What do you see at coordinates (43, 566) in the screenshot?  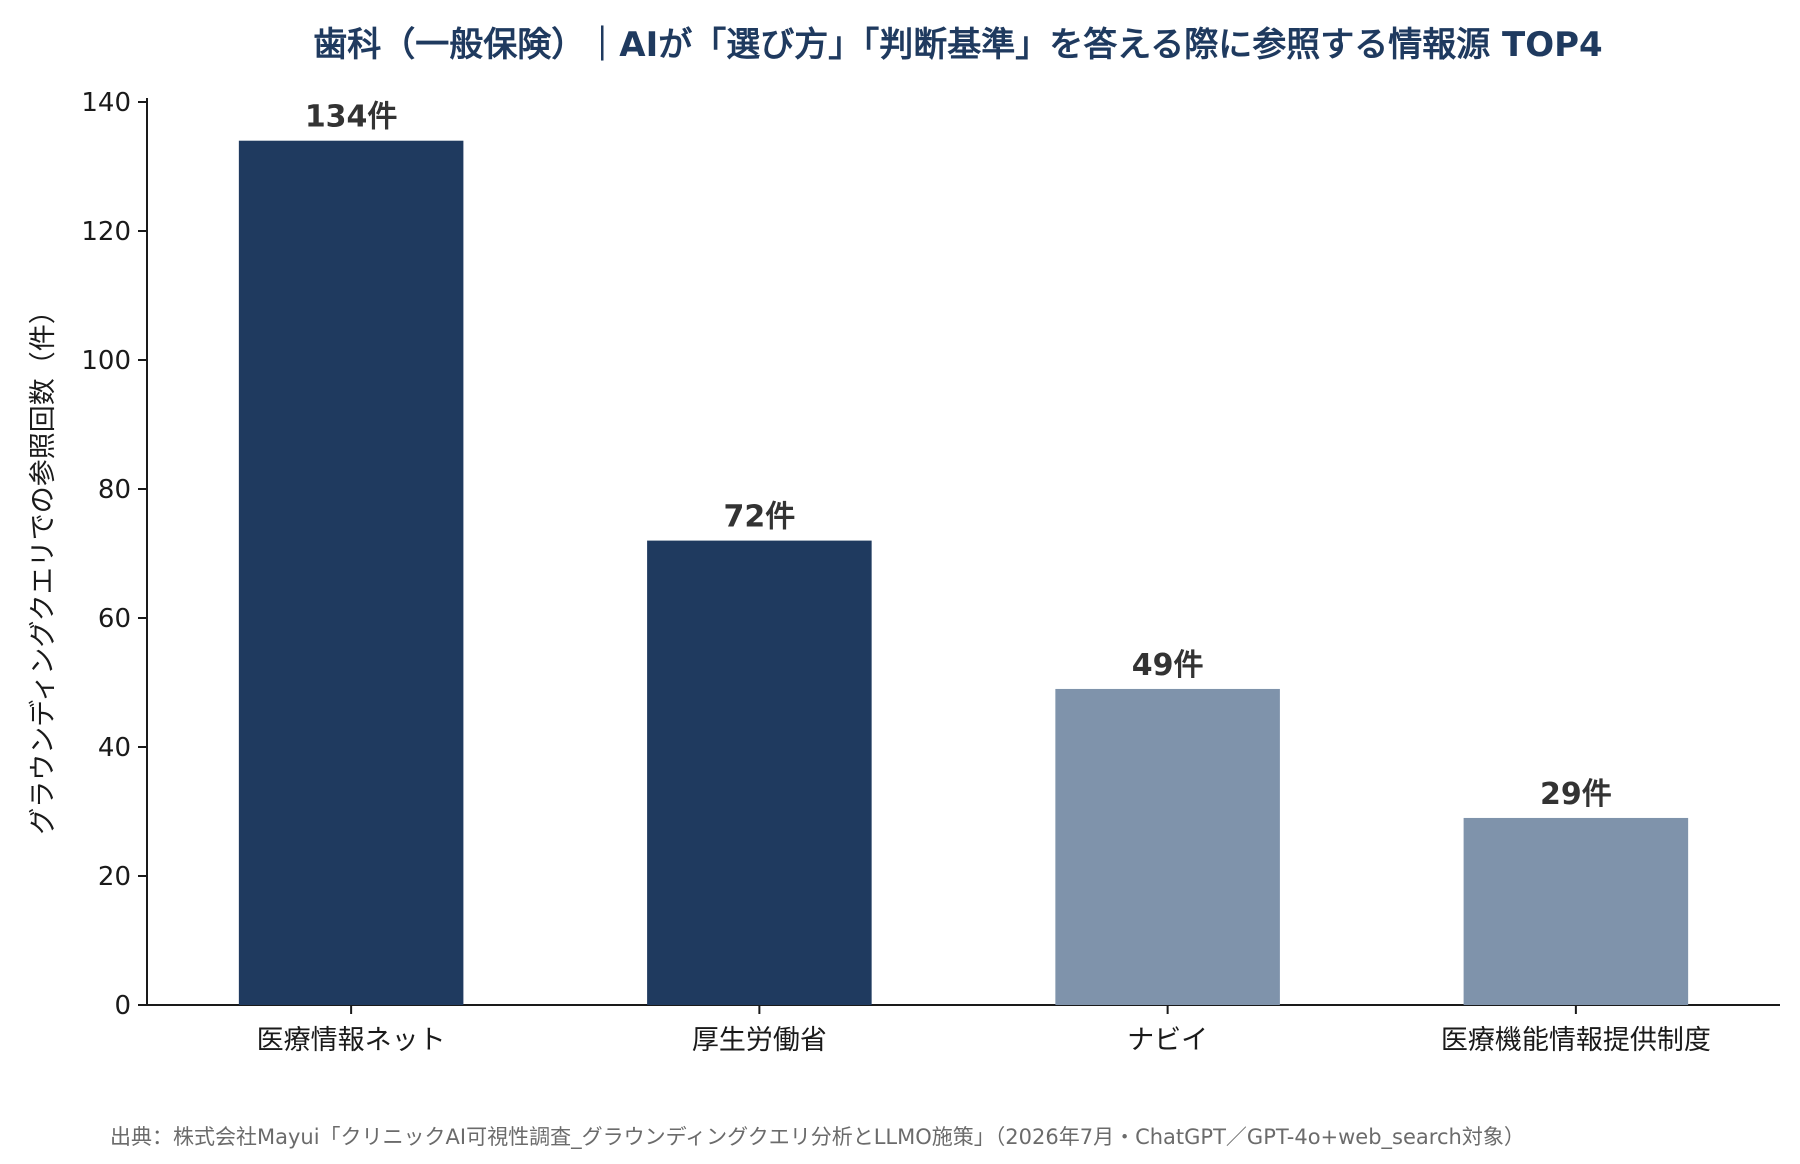 I see `y-axis-title: グラウンディングクエリでの参照回数（件）` at bounding box center [43, 566].